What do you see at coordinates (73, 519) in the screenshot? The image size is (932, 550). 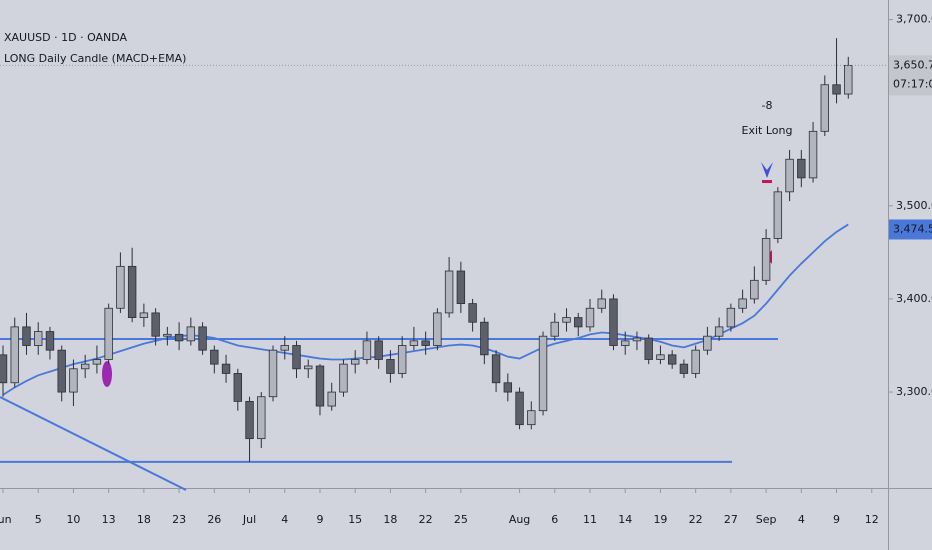 I see `x-tick-label: 10` at bounding box center [73, 519].